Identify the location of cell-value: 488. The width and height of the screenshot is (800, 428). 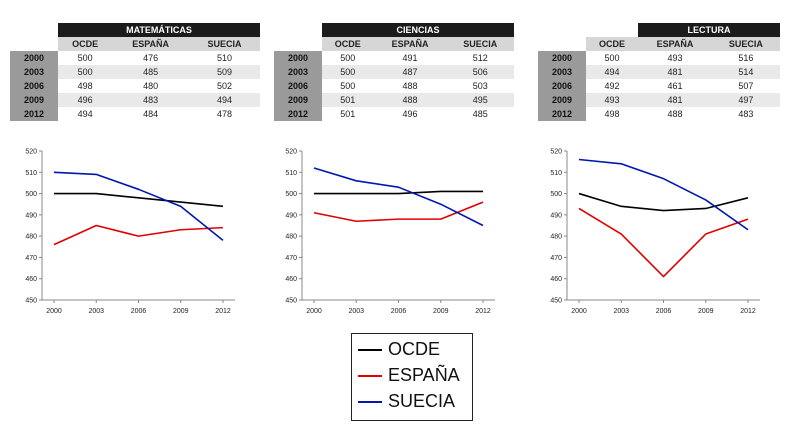
(410, 86).